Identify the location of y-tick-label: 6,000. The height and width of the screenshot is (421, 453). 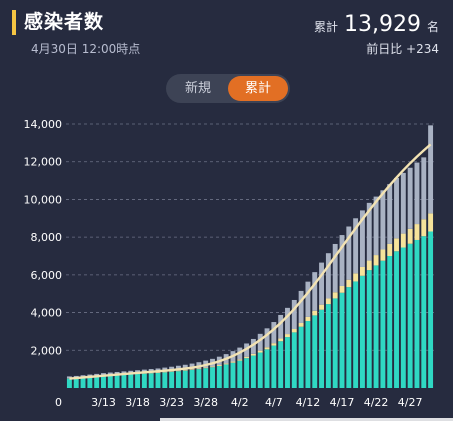
(47, 275).